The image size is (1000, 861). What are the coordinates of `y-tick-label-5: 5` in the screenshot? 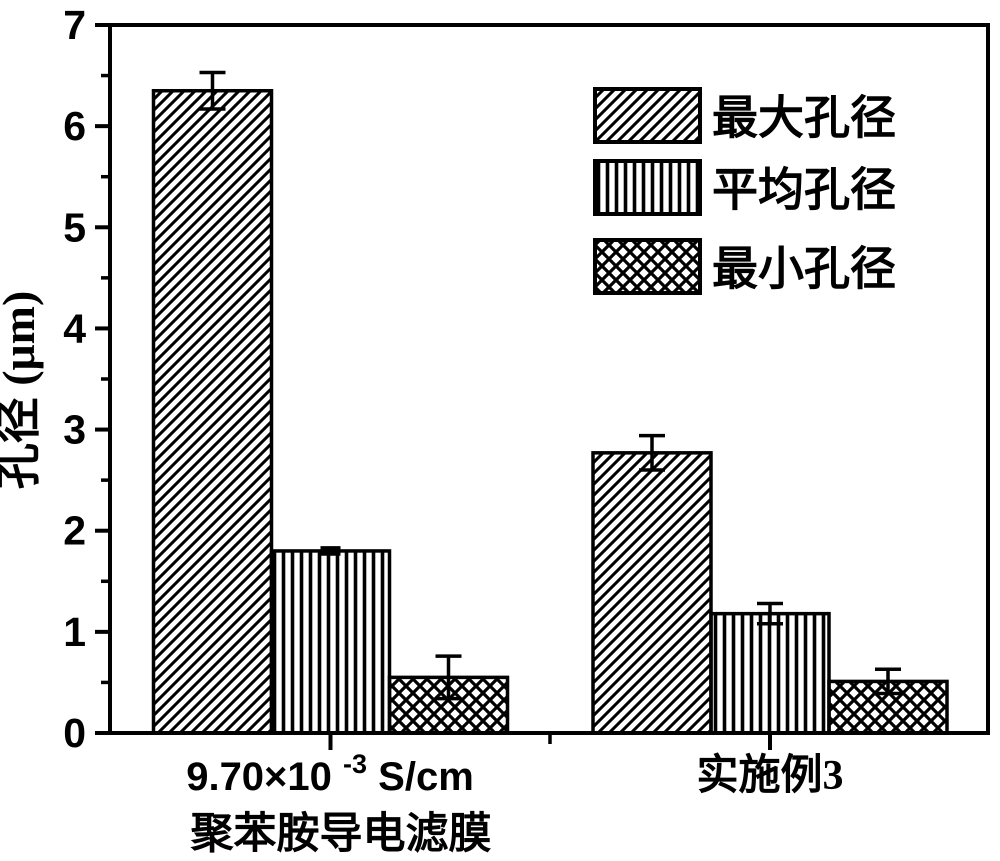 It's located at (74, 227).